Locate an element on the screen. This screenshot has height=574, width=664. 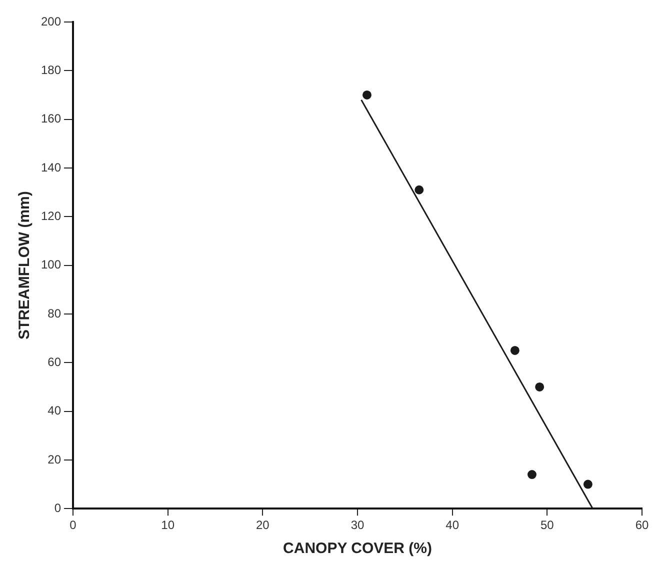
y-tick-label: 0 is located at coordinates (58, 507).